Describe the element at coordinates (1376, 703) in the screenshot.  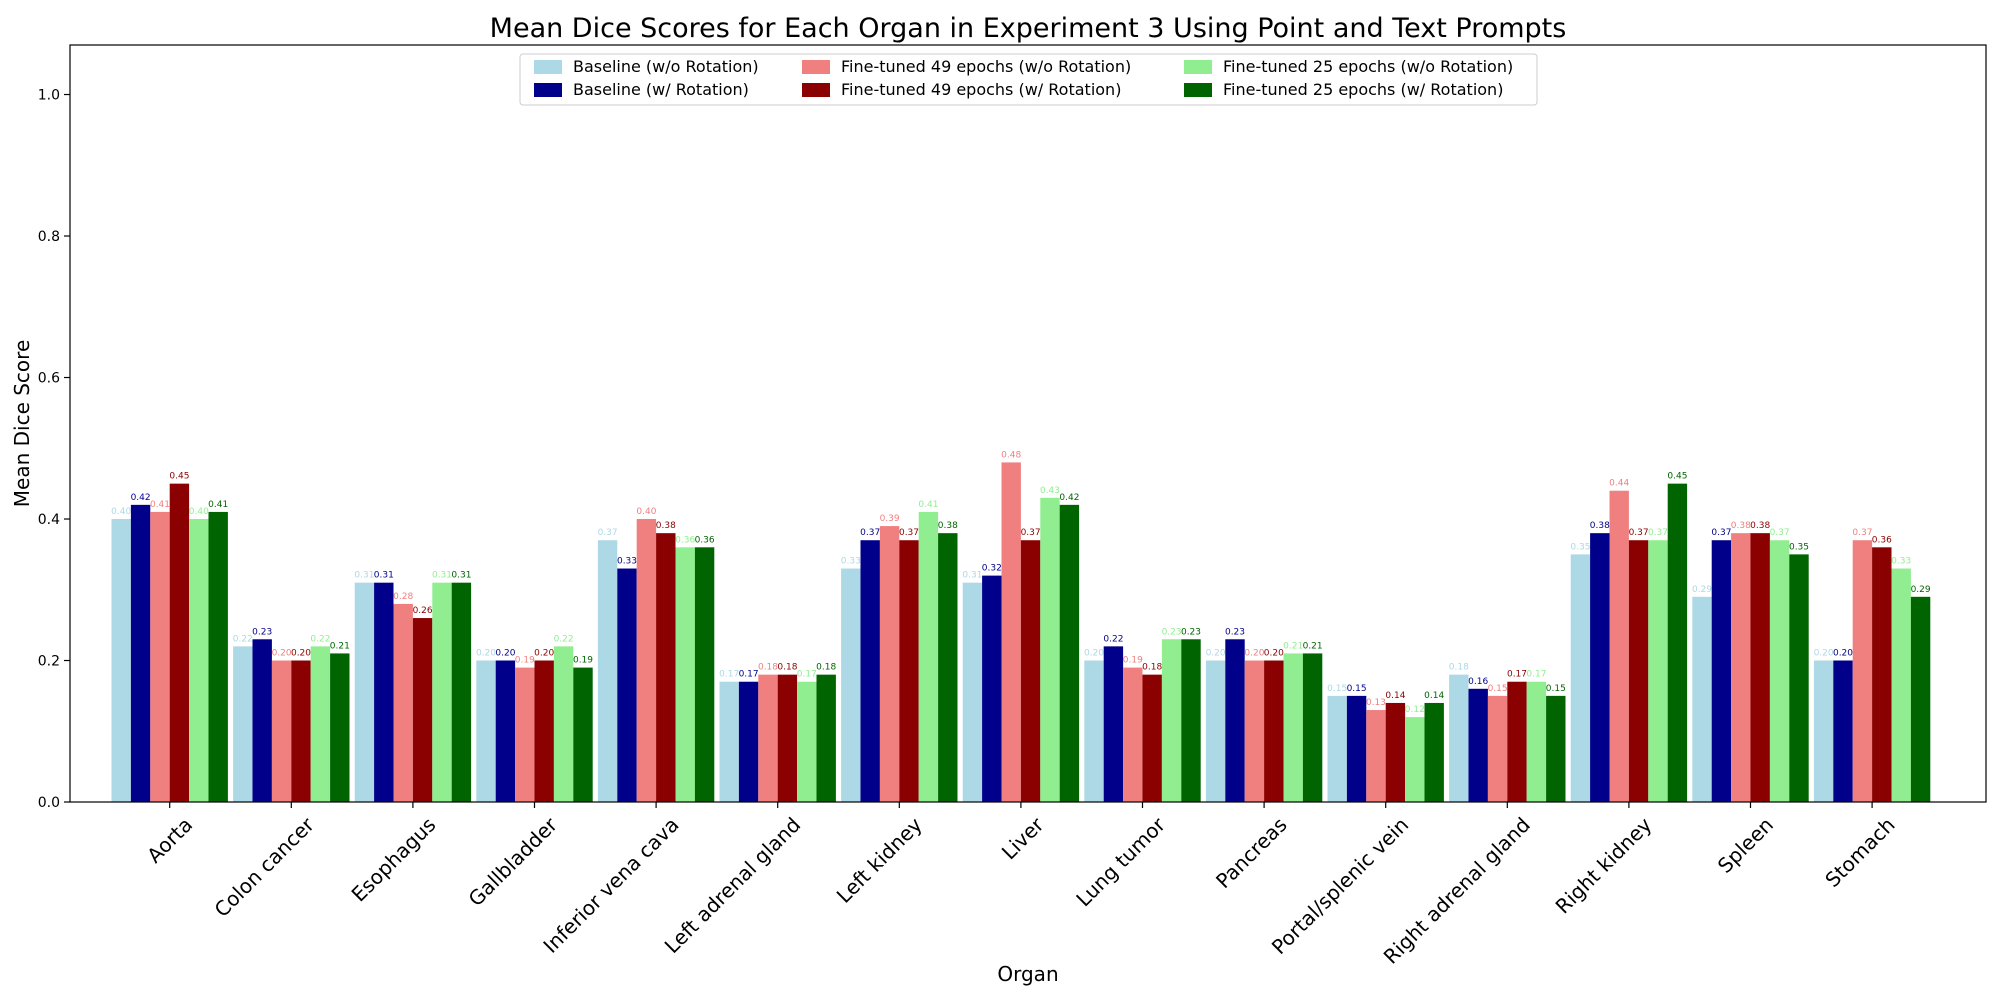
I see `bar-value-label: 0.13` at that location.